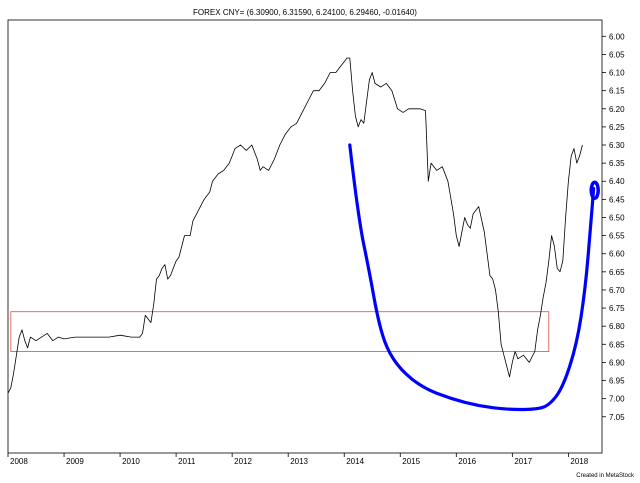  I want to click on y-tick-label: 6.25, so click(617, 127).